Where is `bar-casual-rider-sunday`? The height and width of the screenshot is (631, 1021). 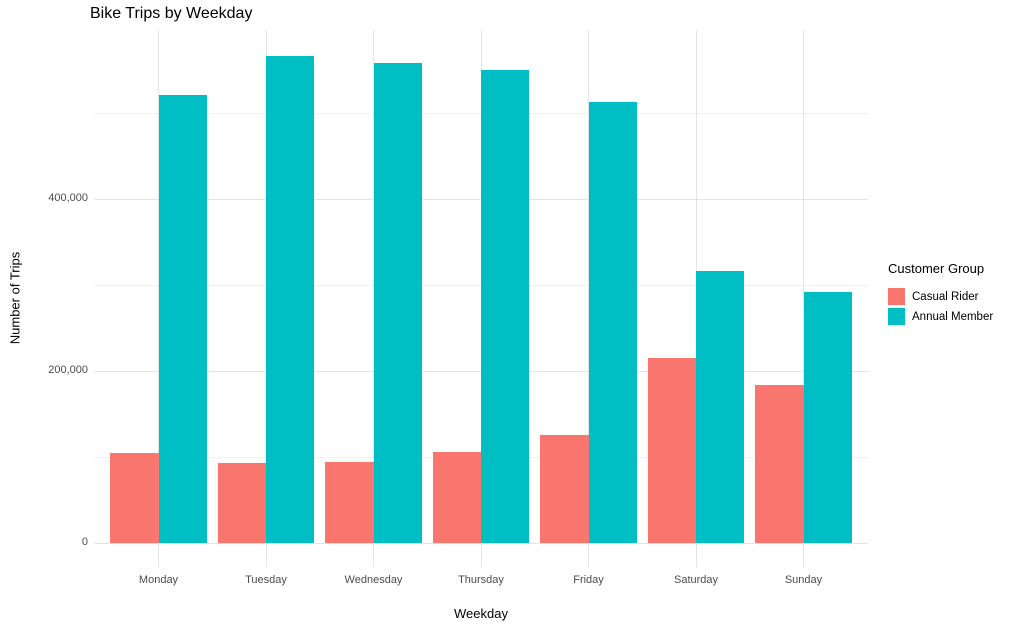 bar-casual-rider-sunday is located at coordinates (779, 463).